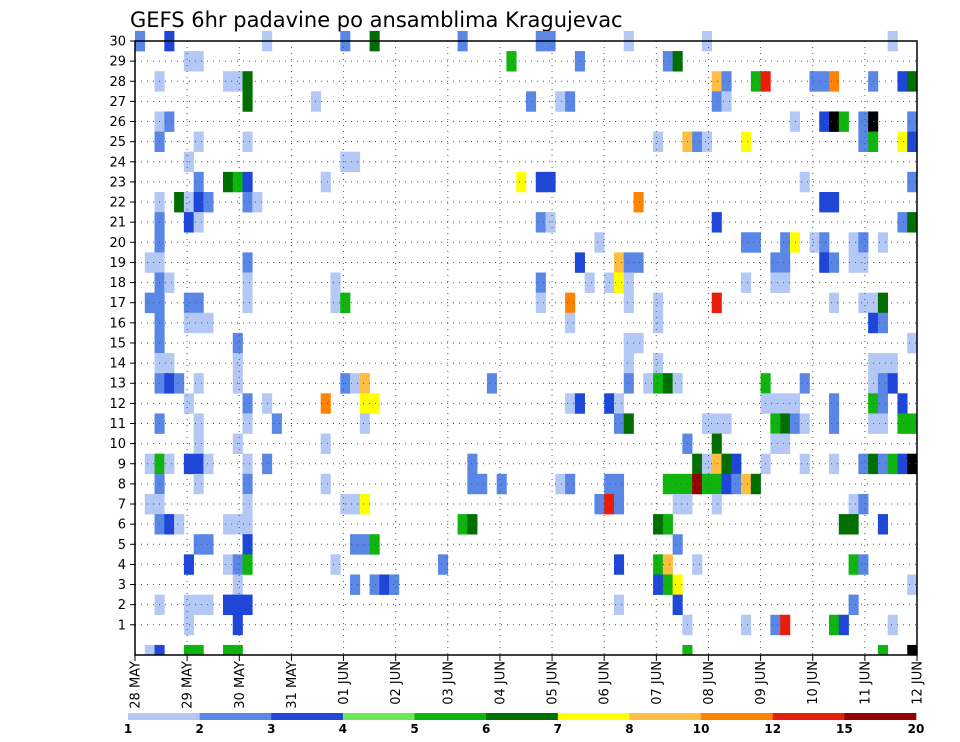 The height and width of the screenshot is (742, 960). Describe the element at coordinates (918, 683) in the screenshot. I see `x-tick-label: 12 JUN` at that location.